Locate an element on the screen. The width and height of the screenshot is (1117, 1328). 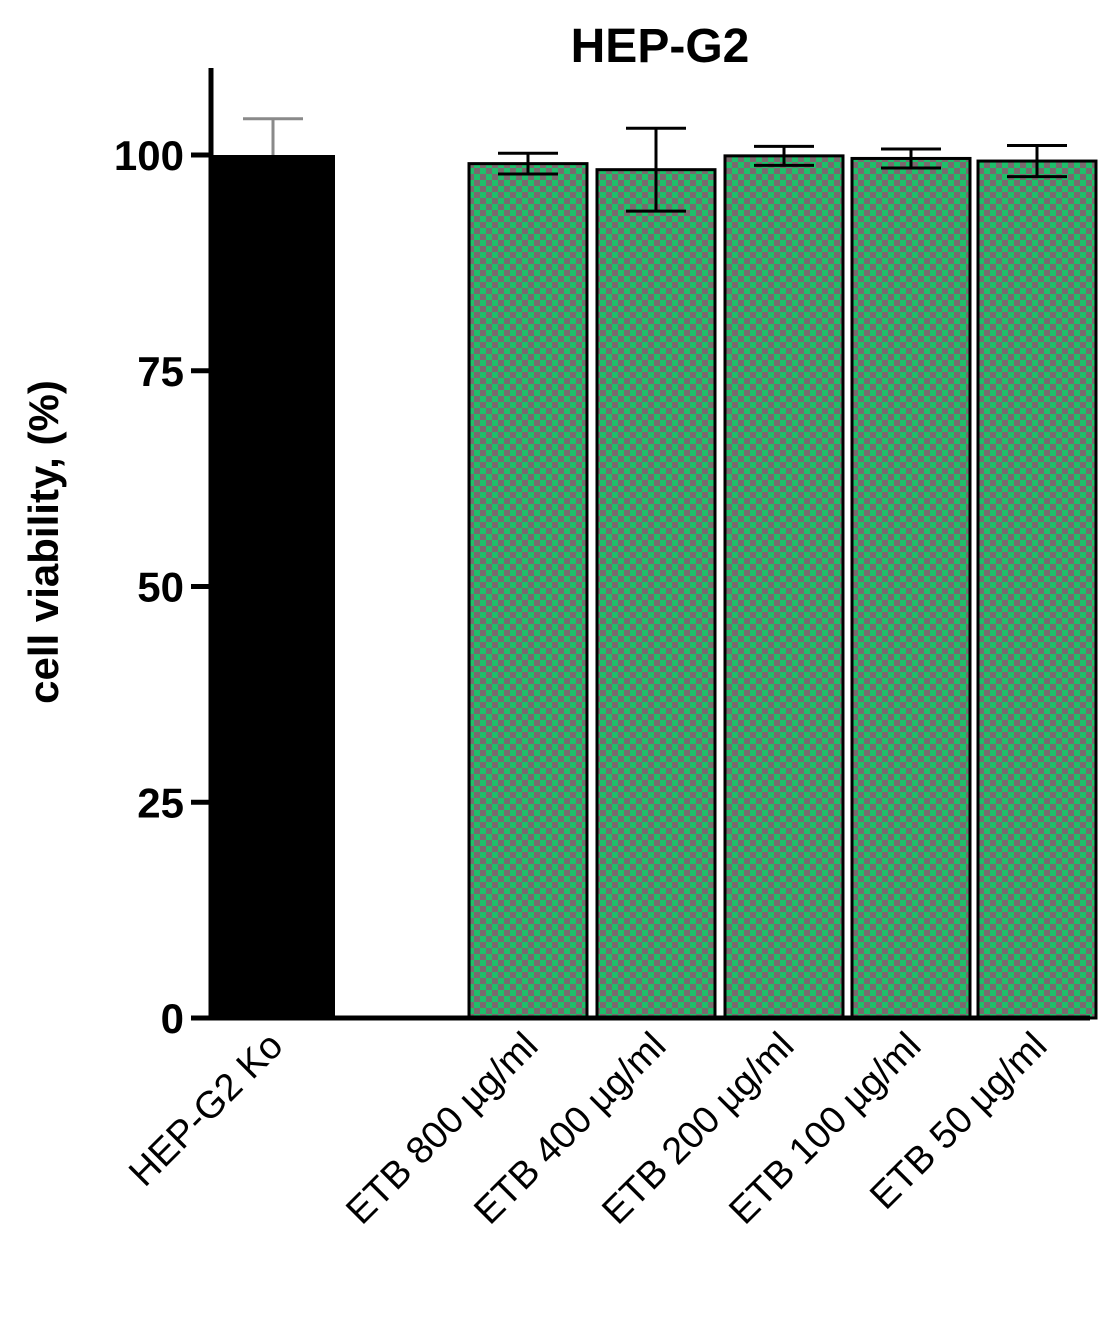
y-tick-label: 100 is located at coordinates (149, 155).